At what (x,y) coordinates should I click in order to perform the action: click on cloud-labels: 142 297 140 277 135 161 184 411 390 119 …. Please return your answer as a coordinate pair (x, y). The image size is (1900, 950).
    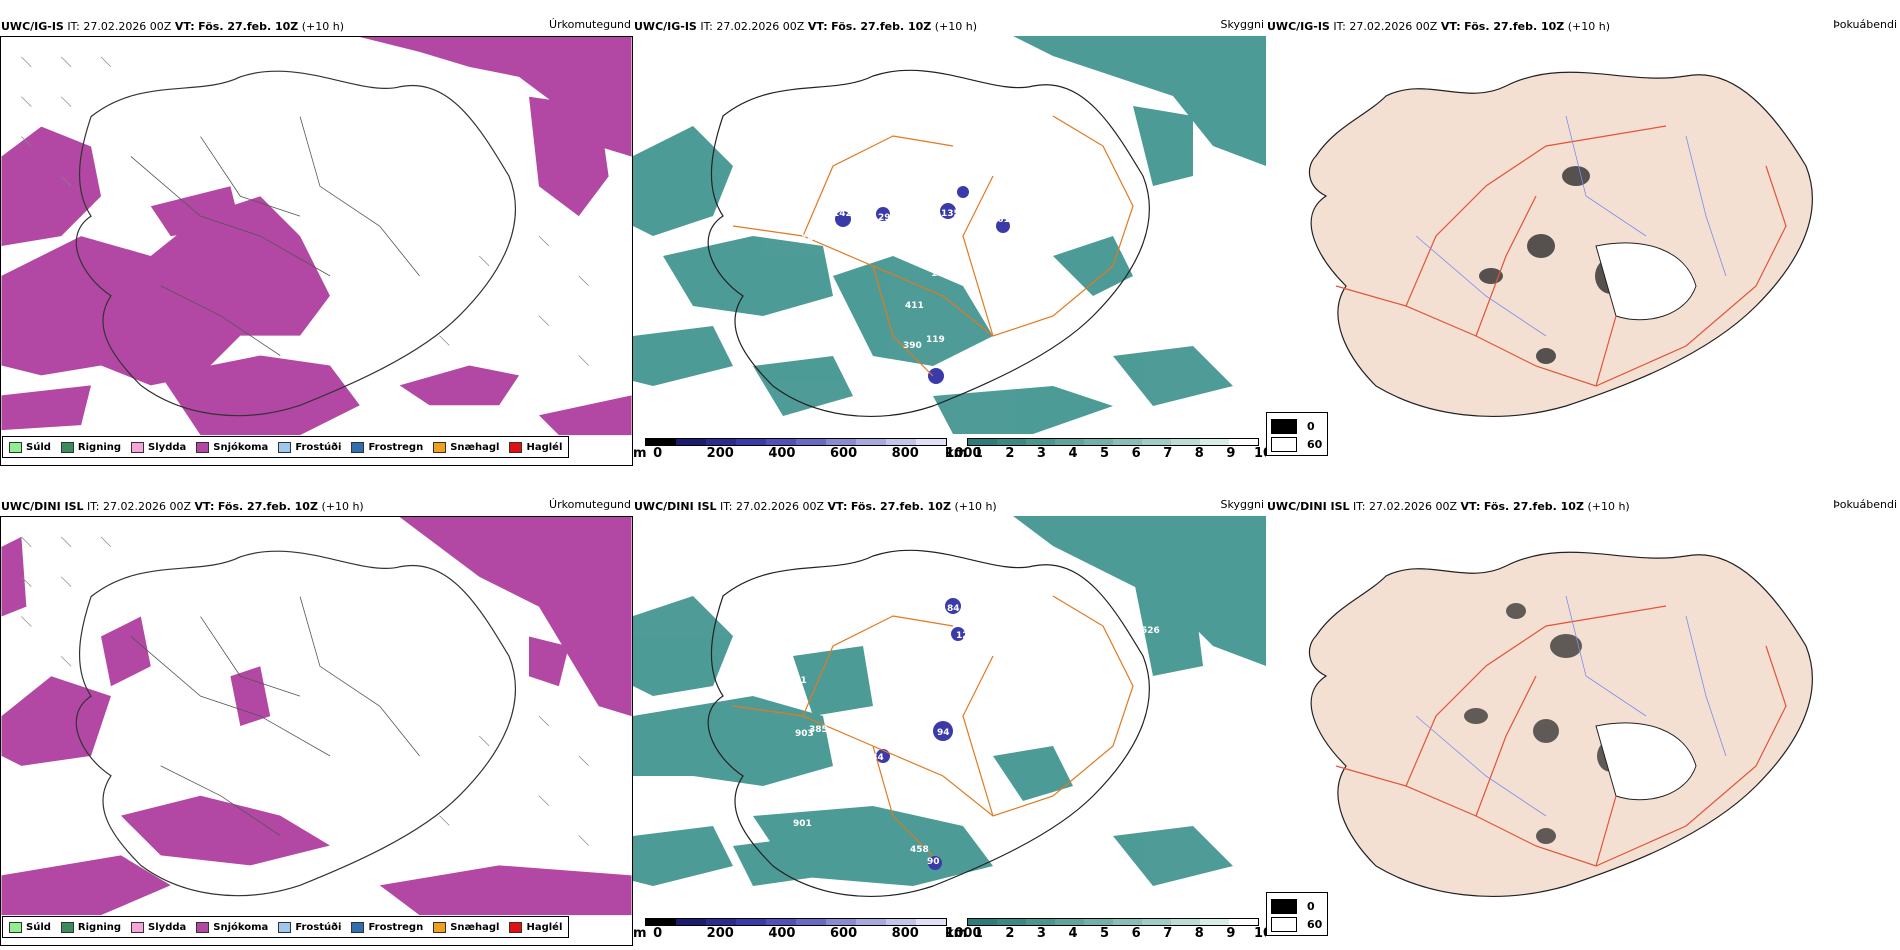
    Looking at the image, I should click on (934, 269).